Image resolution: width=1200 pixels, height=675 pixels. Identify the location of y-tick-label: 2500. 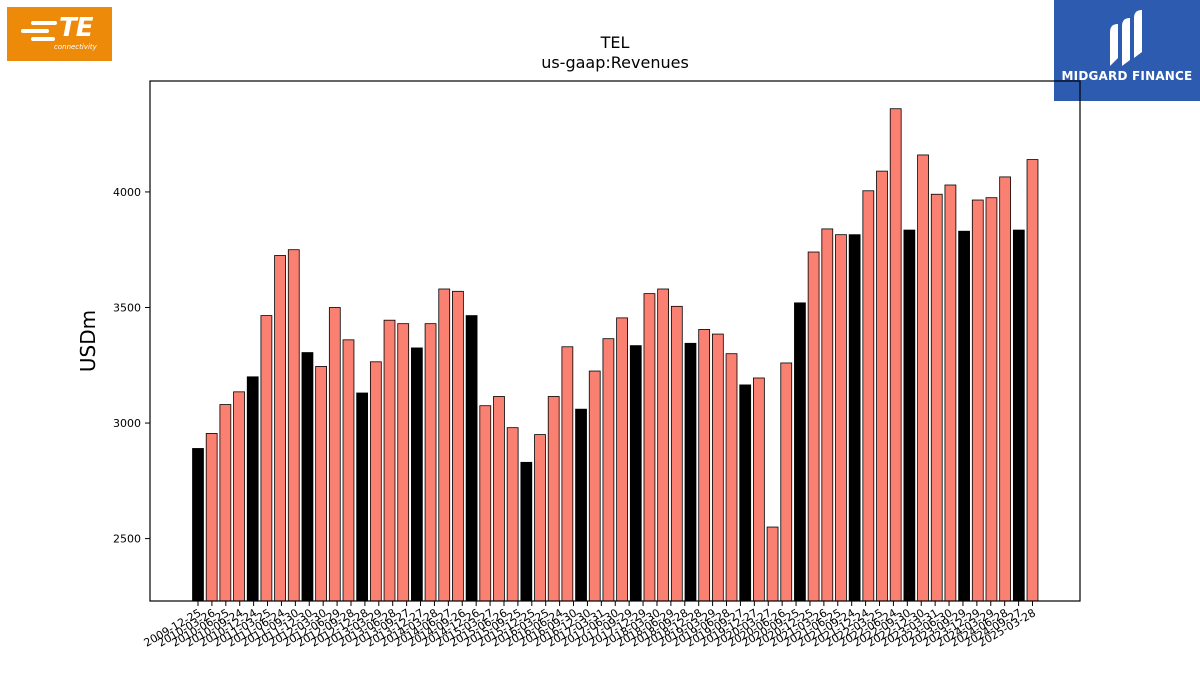
(127, 539).